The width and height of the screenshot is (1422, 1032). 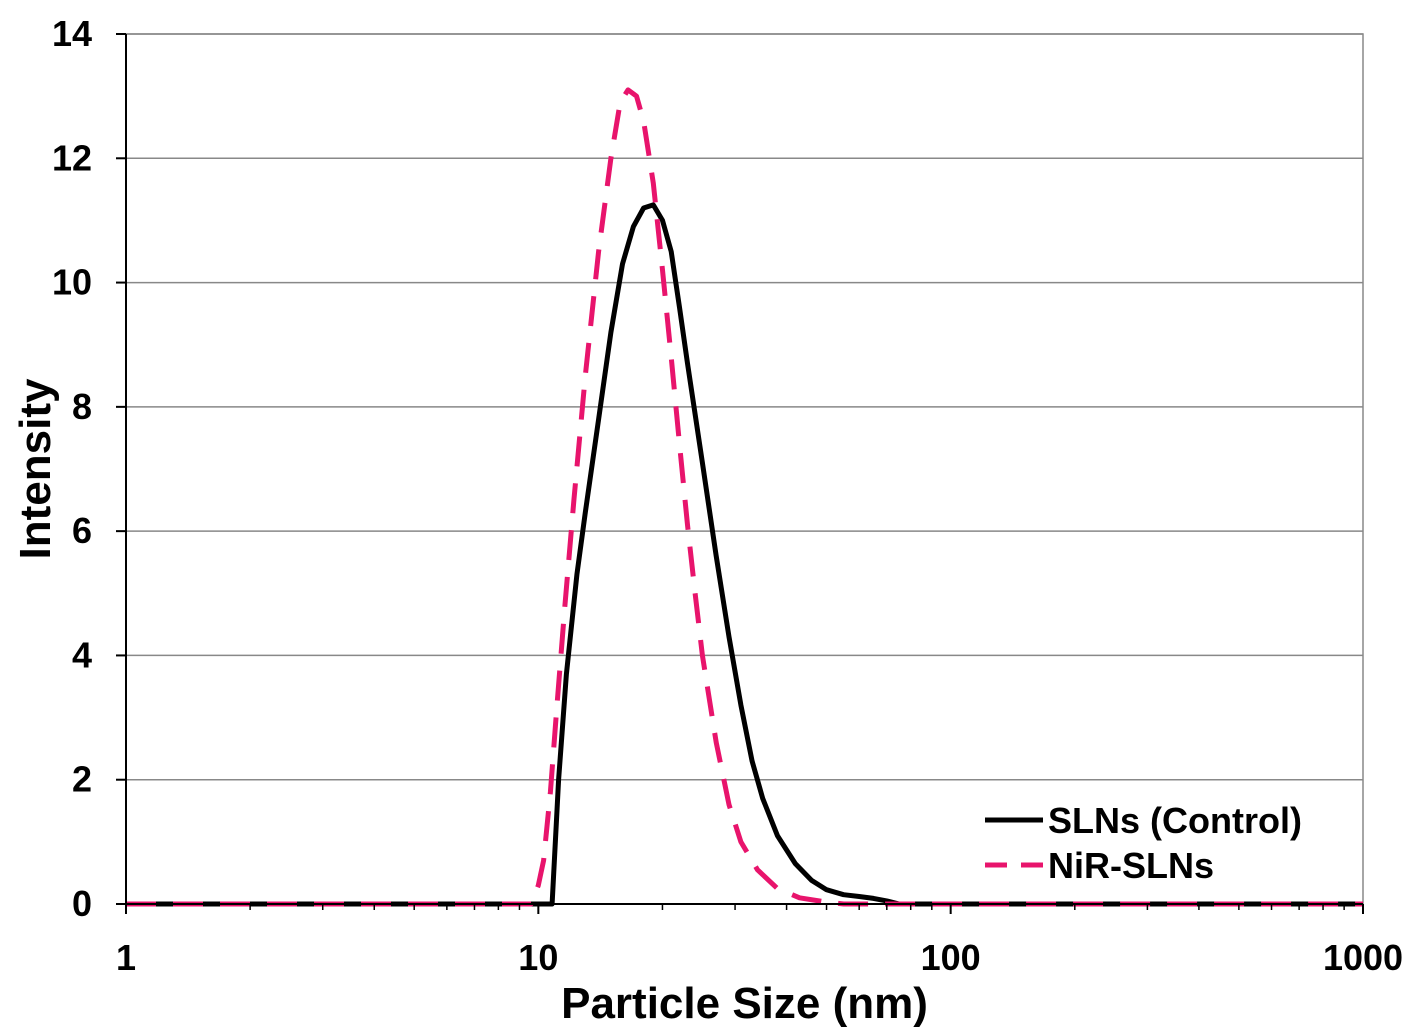 I want to click on x-tick-label: 10, so click(x=538, y=957).